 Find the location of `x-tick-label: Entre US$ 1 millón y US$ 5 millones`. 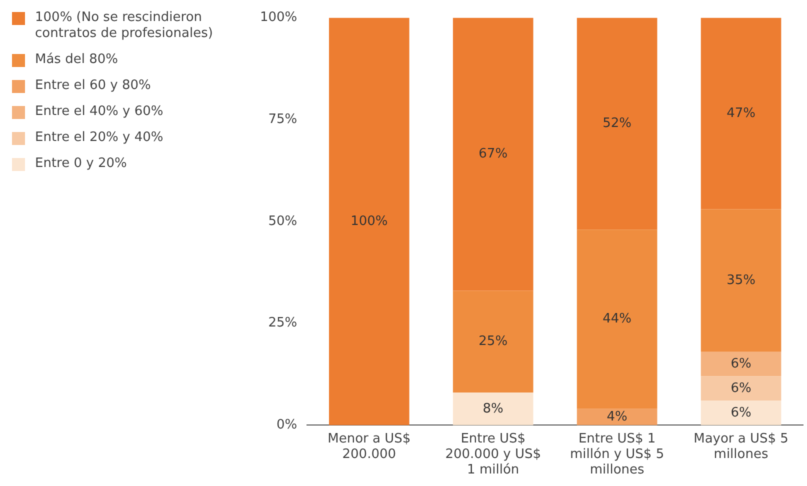

x-tick-label: Entre US$ 1 millón y US$ 5 millones is located at coordinates (617, 454).